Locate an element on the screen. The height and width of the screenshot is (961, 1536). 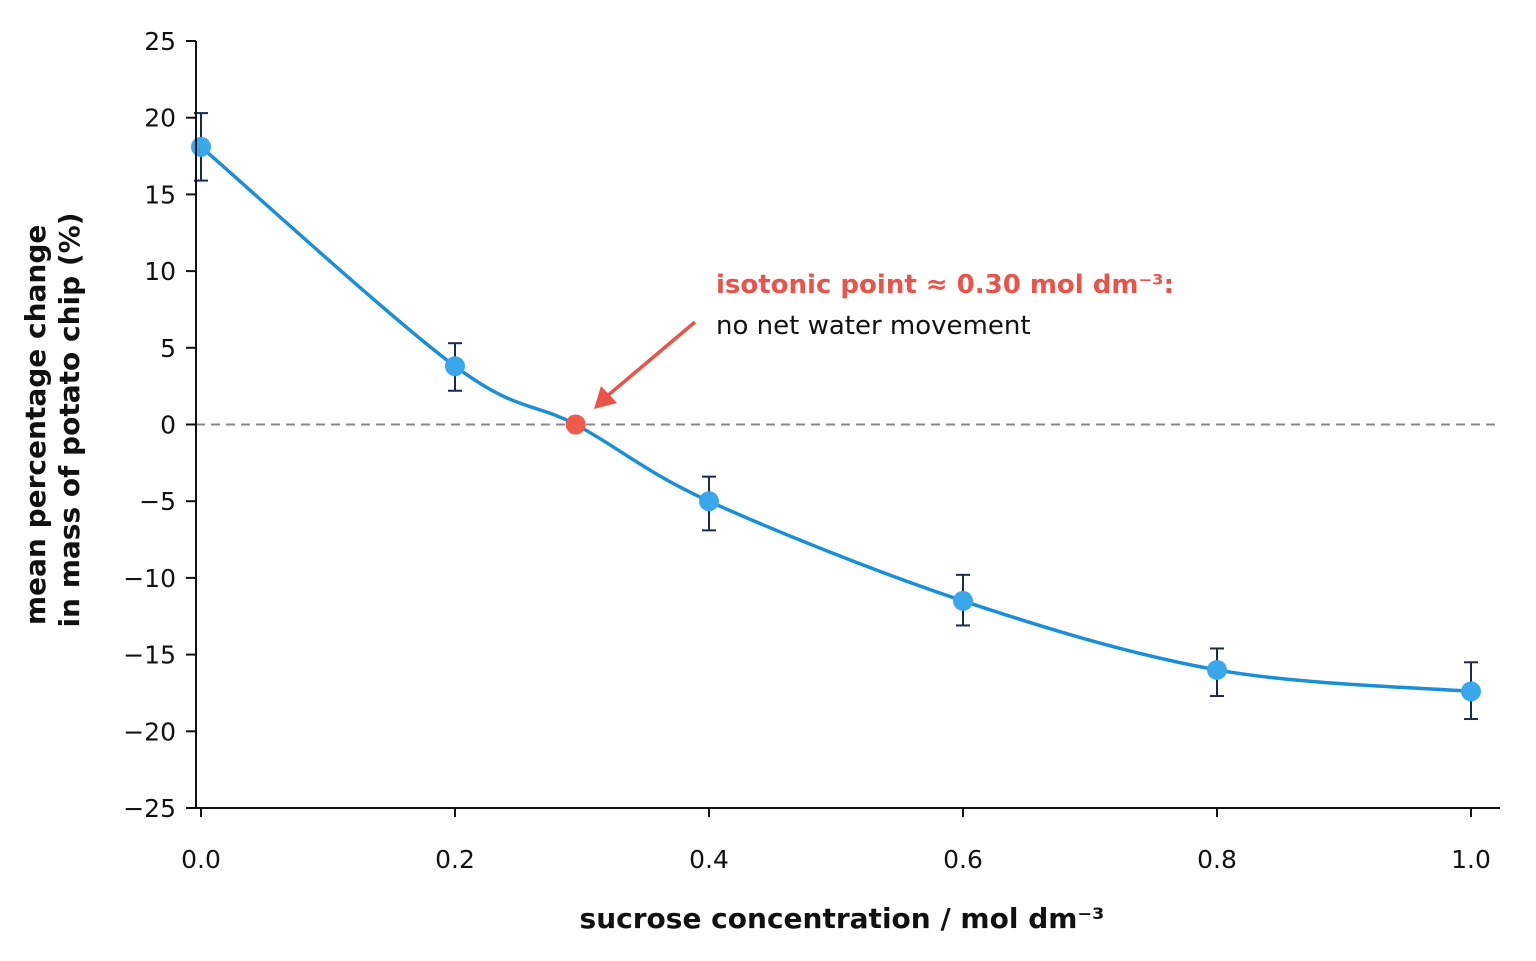
y-tick-label: −5 is located at coordinates (157, 501).